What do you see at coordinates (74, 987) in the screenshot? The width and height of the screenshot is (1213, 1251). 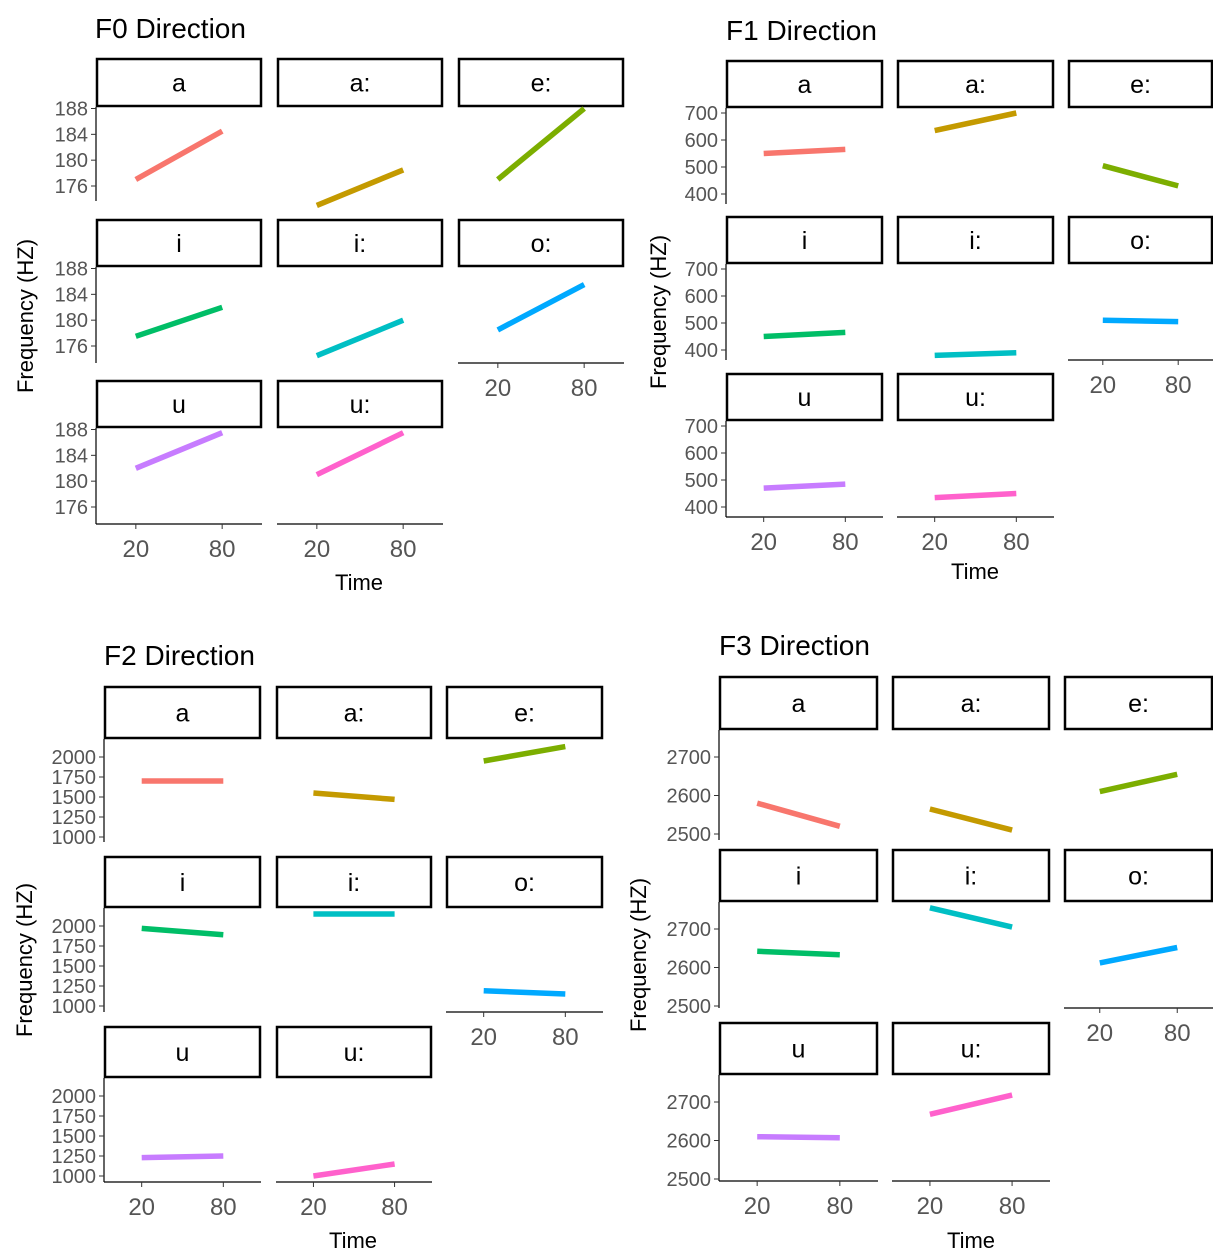 I see `y-tick-label: 1250` at bounding box center [74, 987].